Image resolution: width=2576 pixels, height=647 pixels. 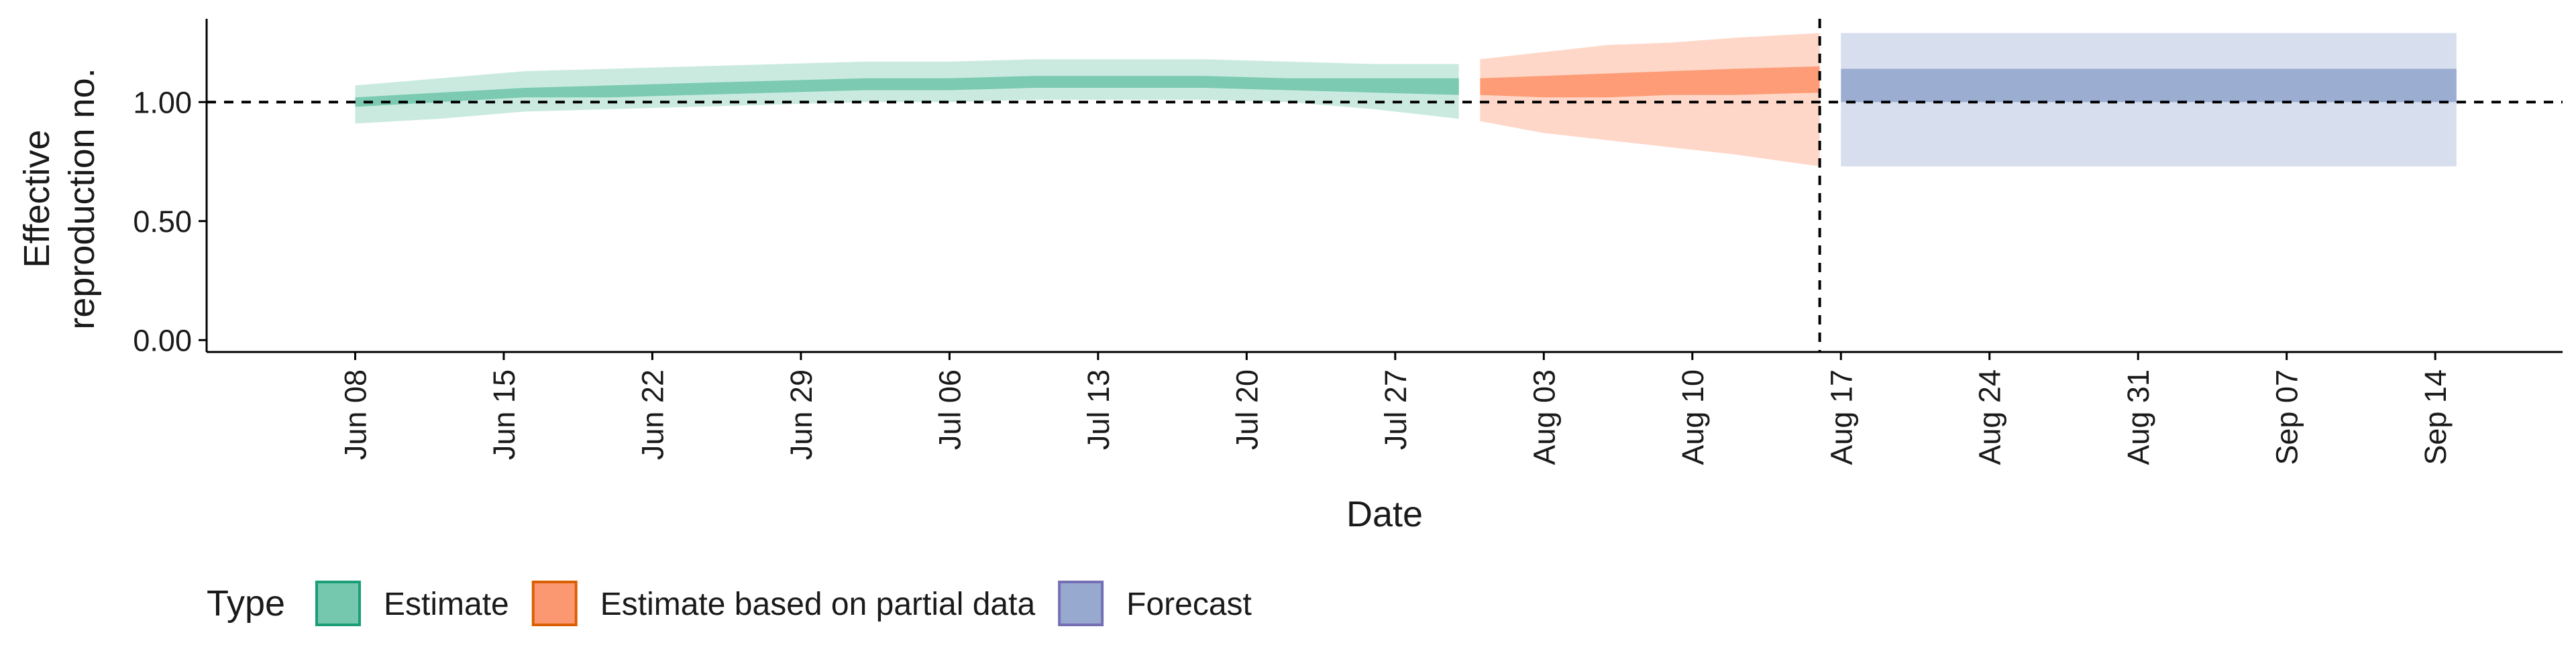 What do you see at coordinates (37, 199) in the screenshot?
I see `y-axis-title-line-1: Effective` at bounding box center [37, 199].